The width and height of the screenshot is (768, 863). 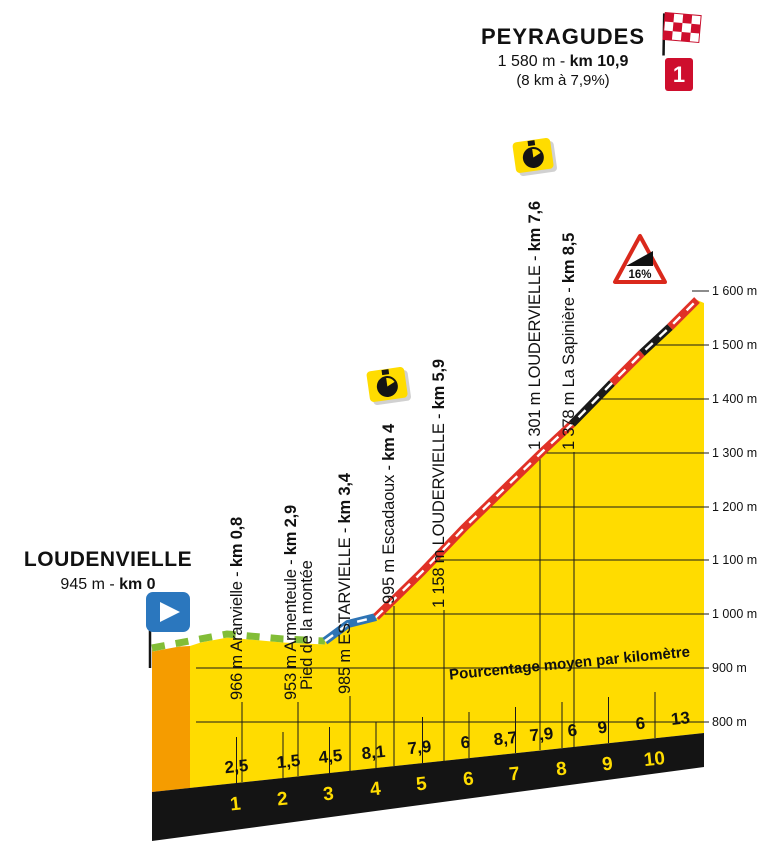 I want to click on profile-base-band, so click(x=428, y=787).